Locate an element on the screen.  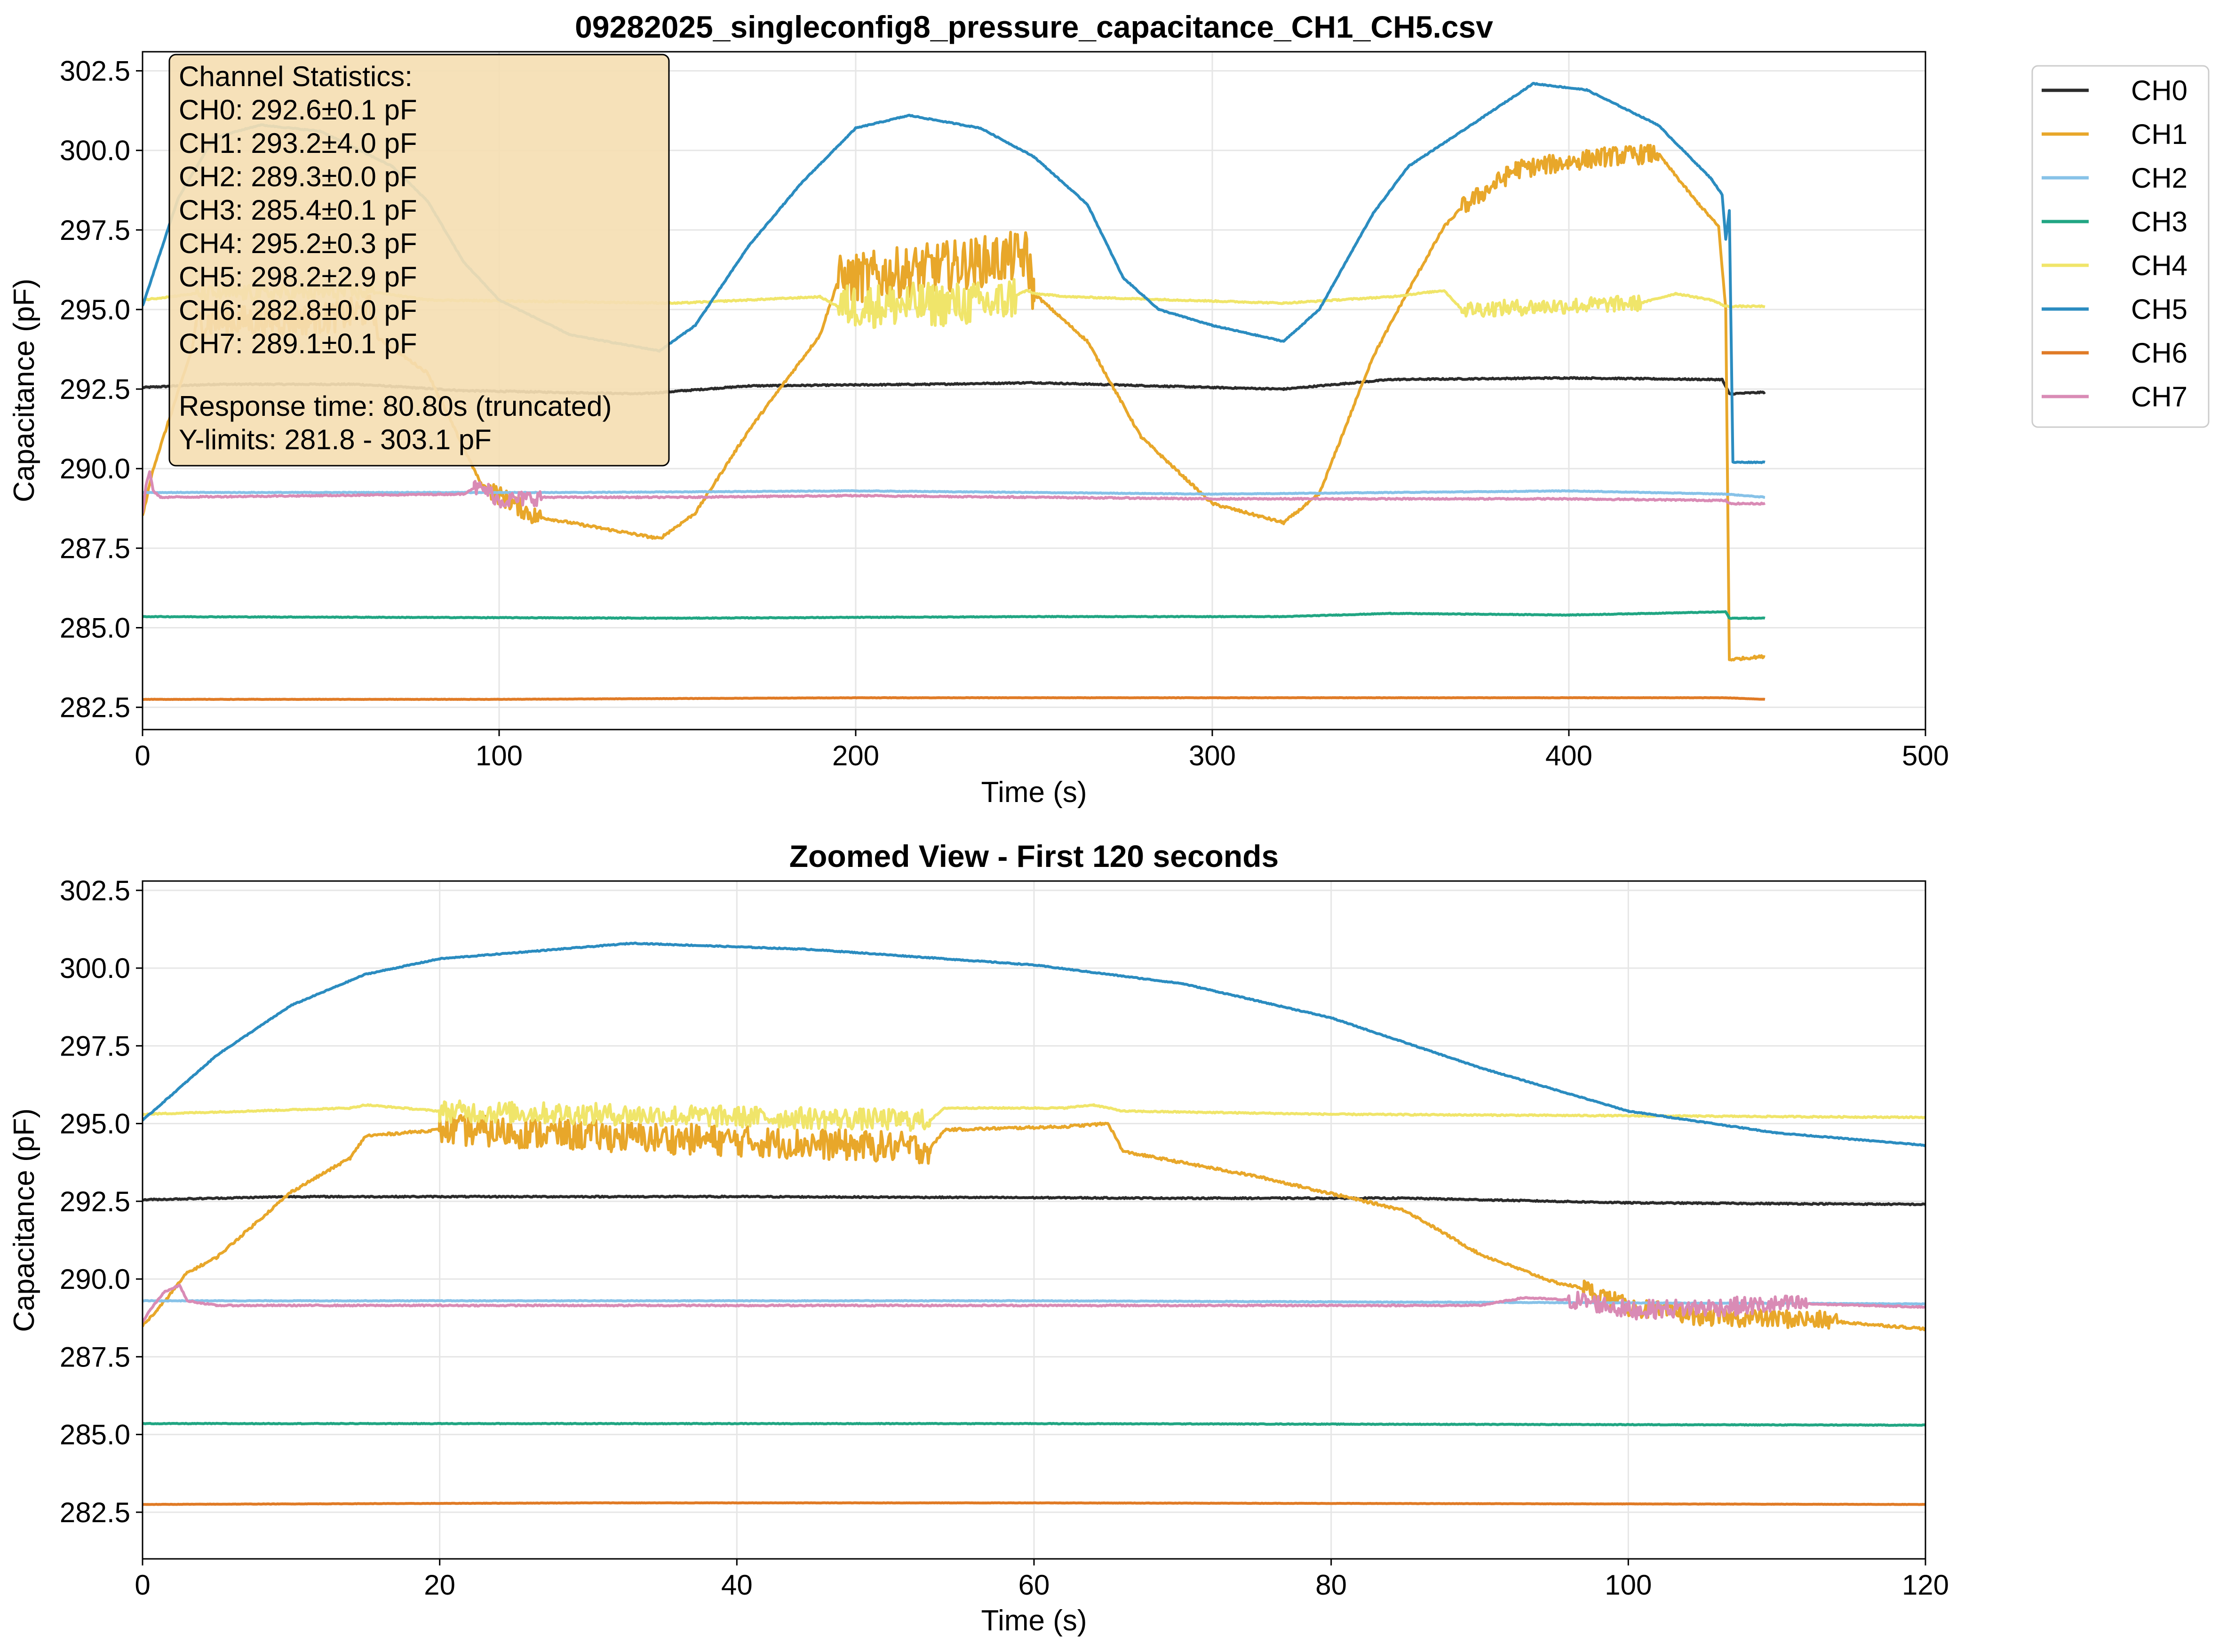
top-x-axis-label: Time (s) is located at coordinates (1034, 792).